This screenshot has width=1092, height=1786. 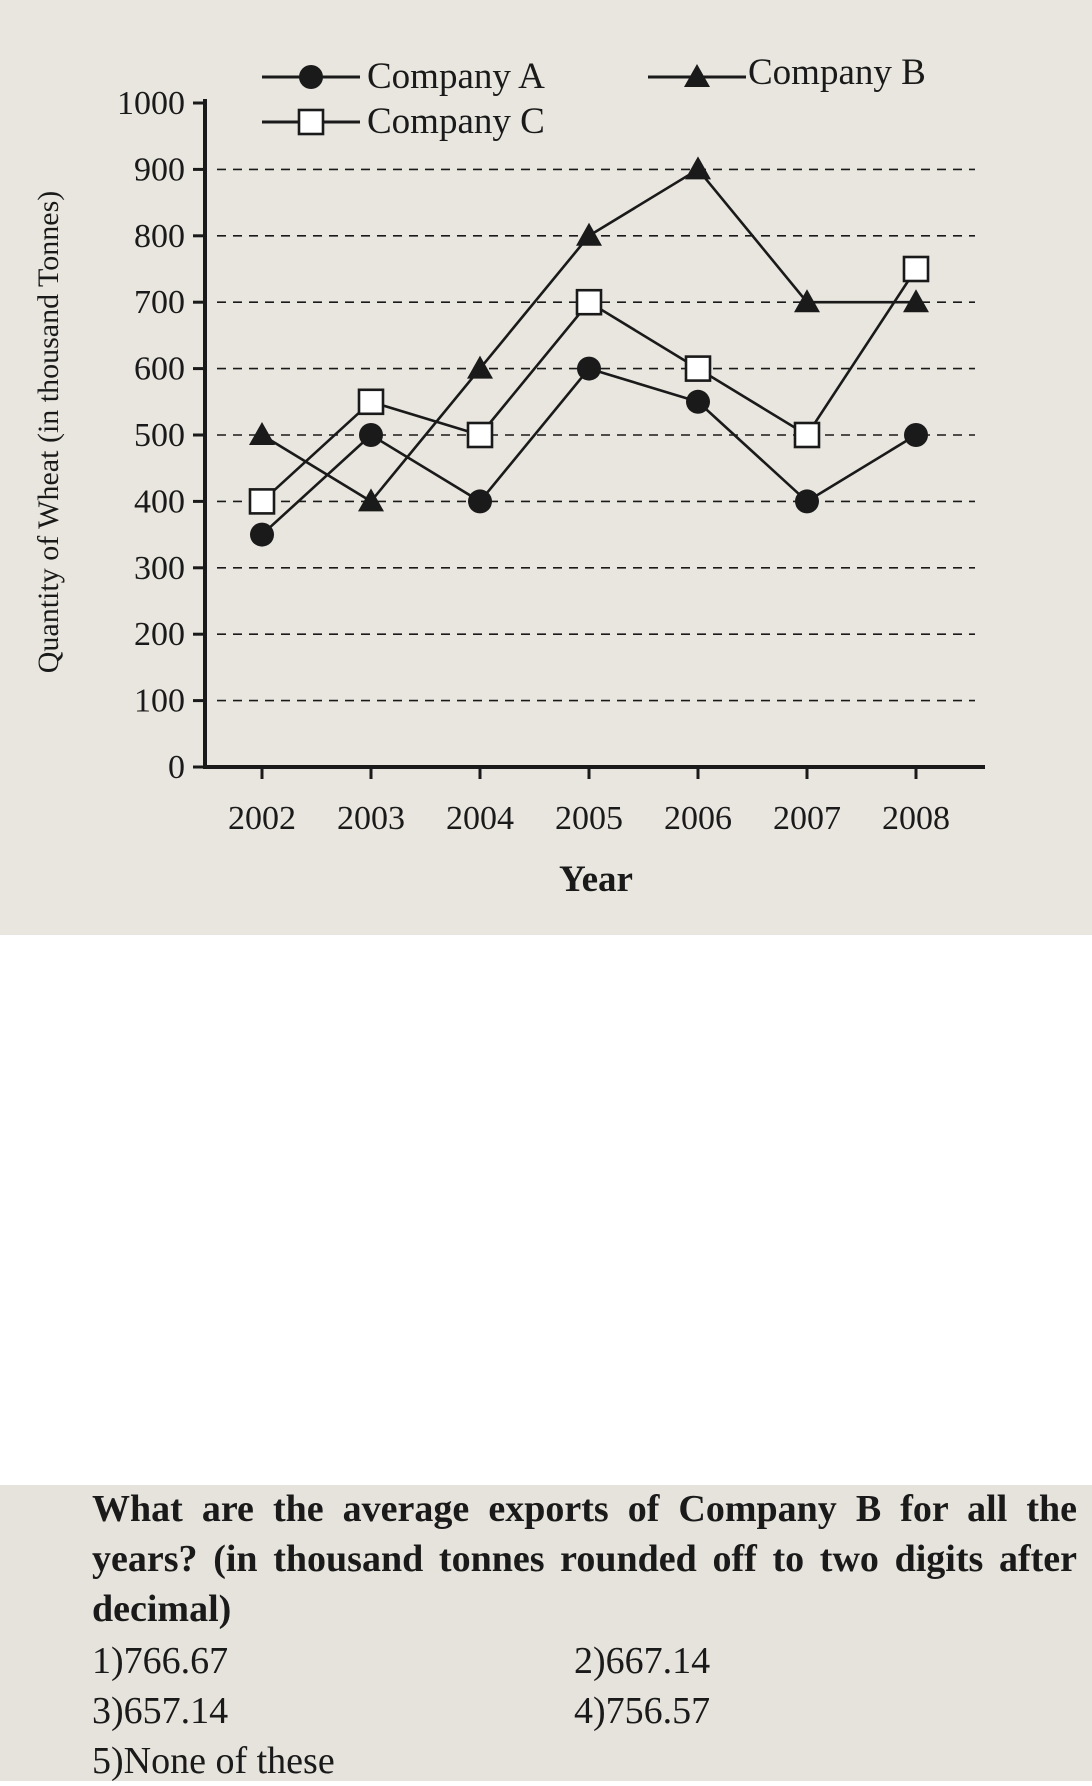 I want to click on option-value: None of these, so click(x=229, y=1761).